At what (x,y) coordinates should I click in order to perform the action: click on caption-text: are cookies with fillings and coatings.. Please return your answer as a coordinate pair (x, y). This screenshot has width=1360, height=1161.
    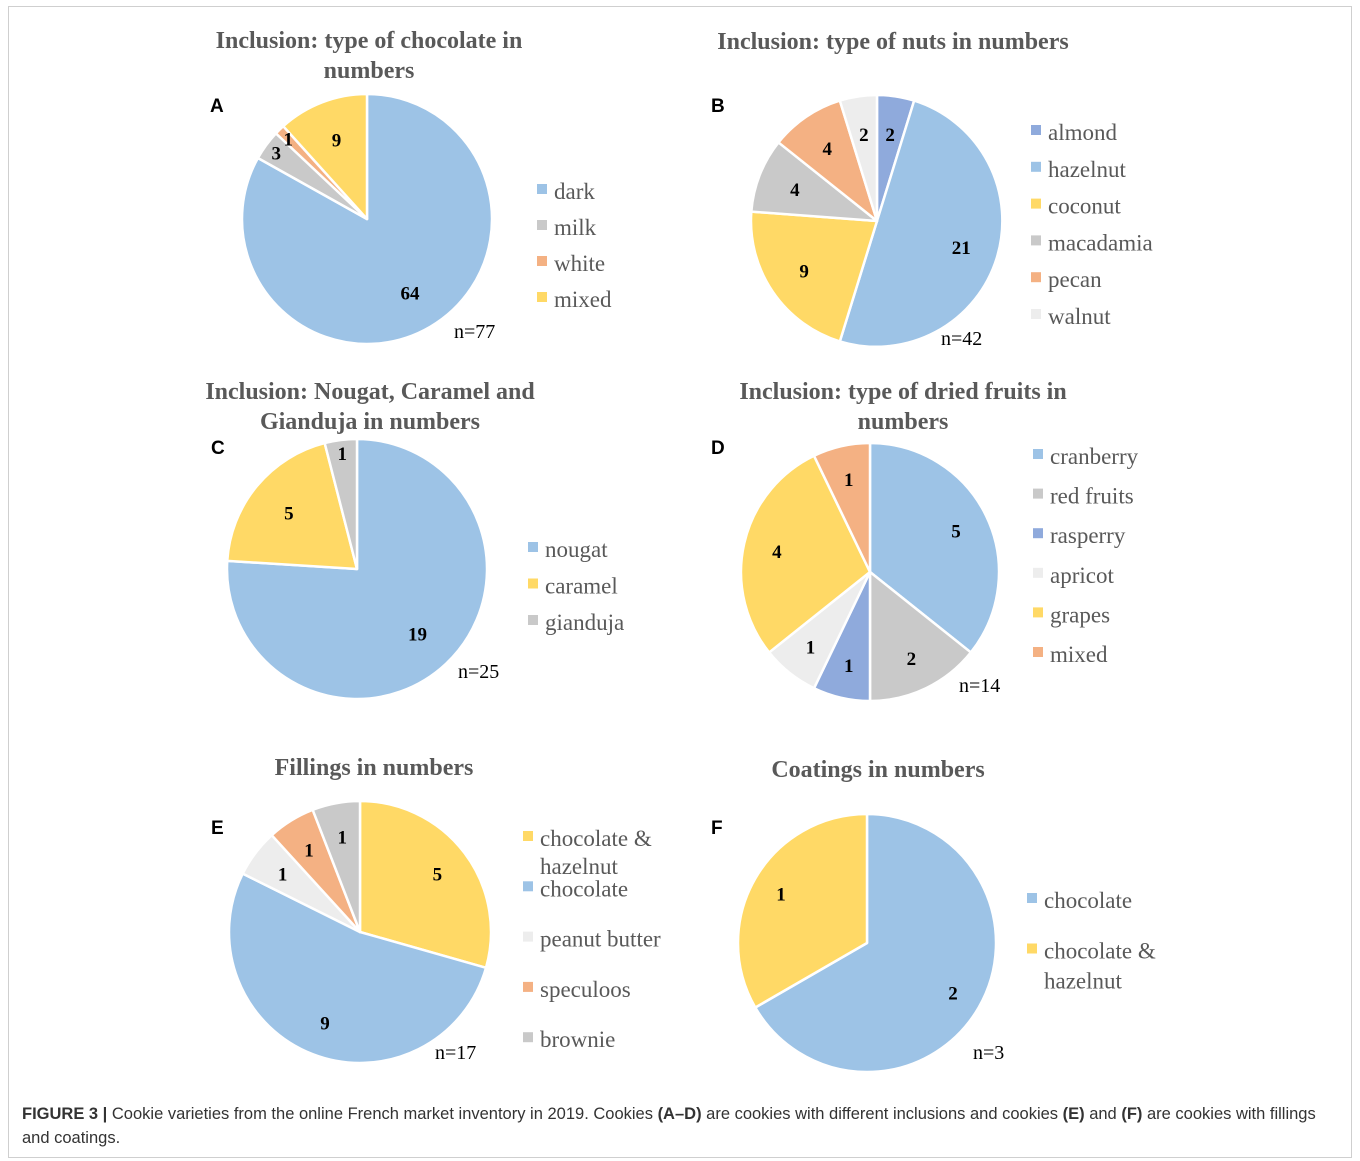
    Looking at the image, I should click on (669, 1126).